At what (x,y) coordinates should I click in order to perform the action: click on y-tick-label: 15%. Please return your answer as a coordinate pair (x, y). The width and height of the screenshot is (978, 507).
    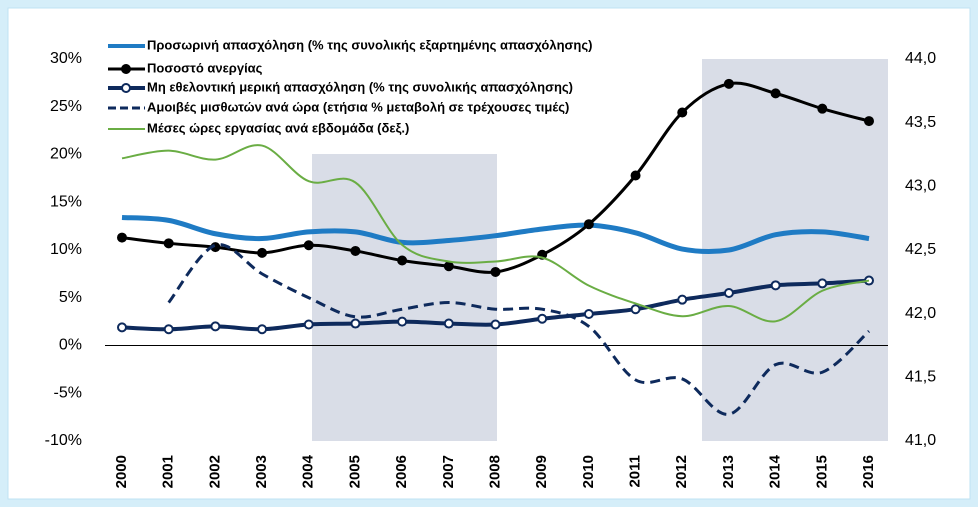
    Looking at the image, I should click on (66, 201).